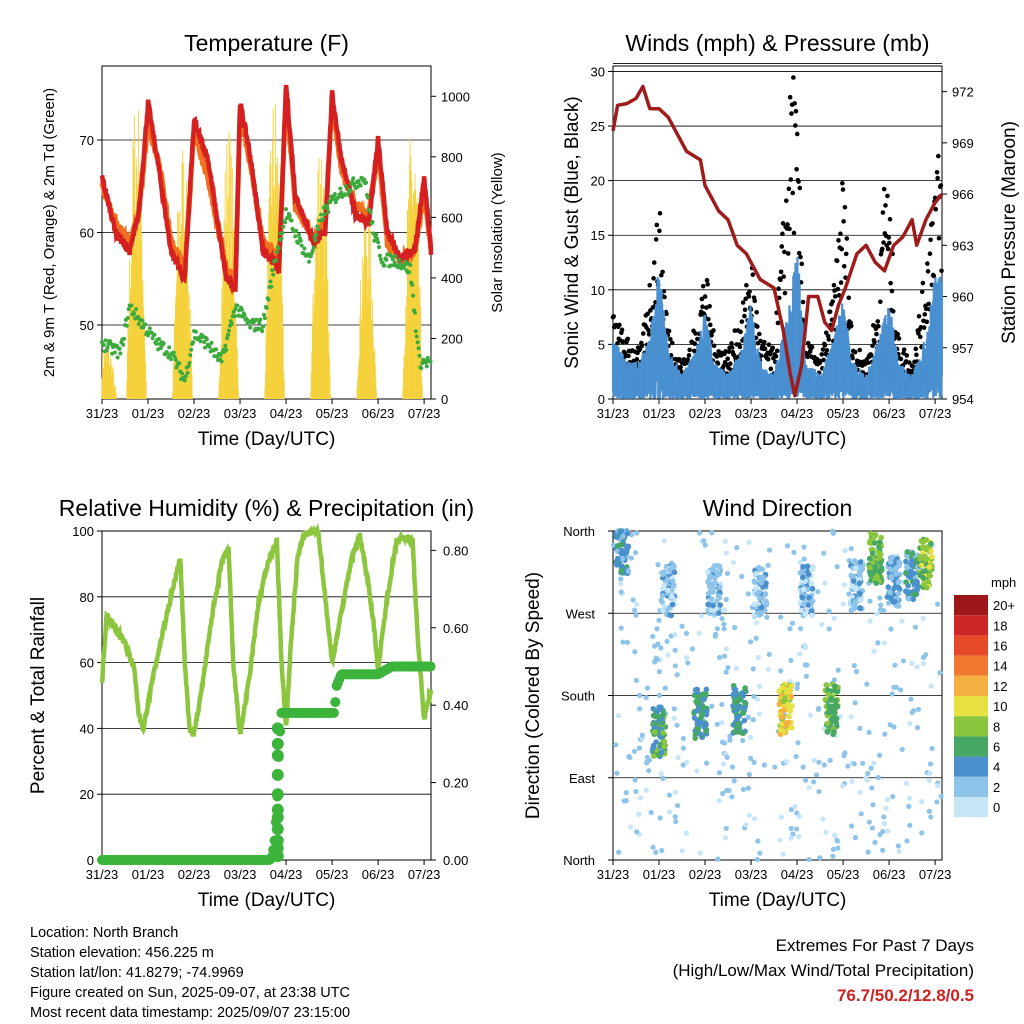 The image size is (1024, 1024). I want to click on legend-swatch, so click(971, 726).